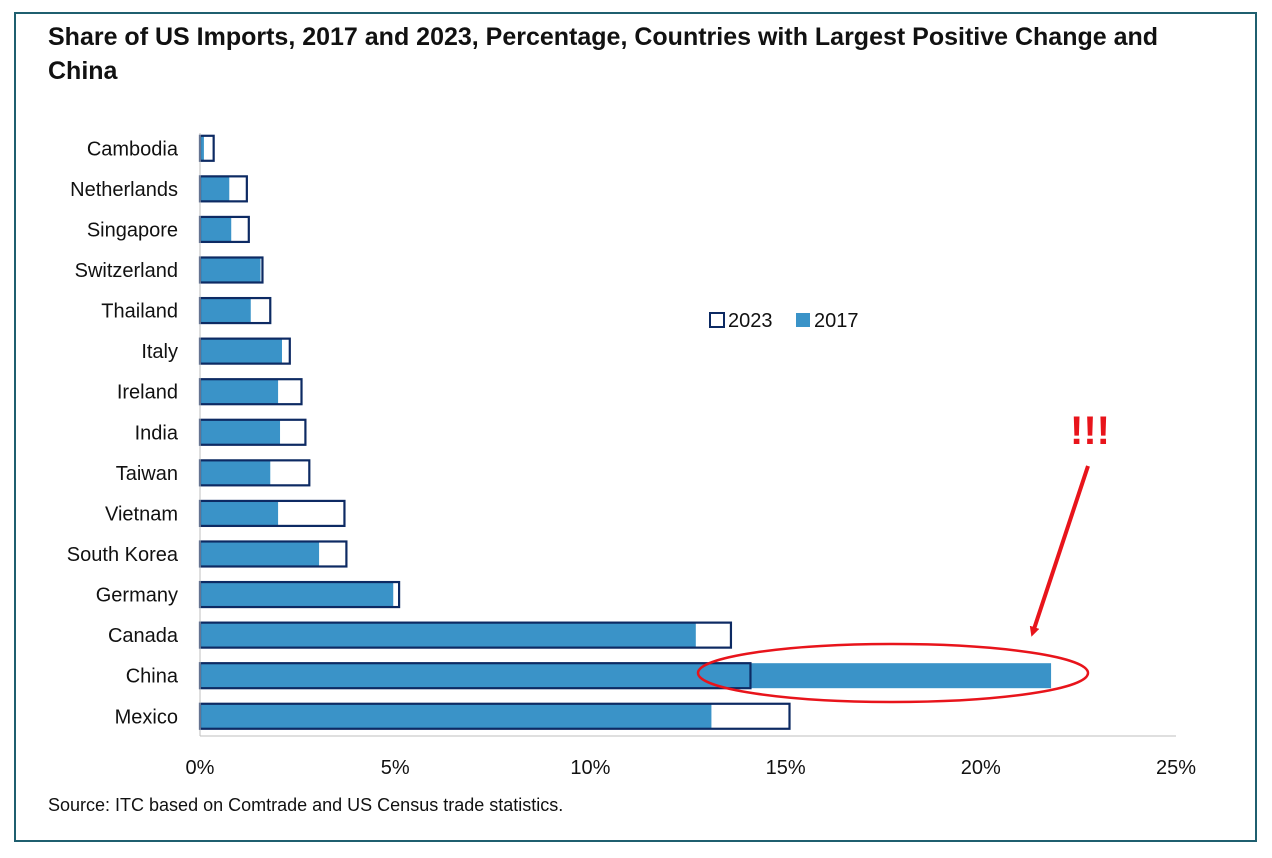 The image size is (1272, 858). What do you see at coordinates (141, 514) in the screenshot?
I see `category-label-vietnam: Vietnam` at bounding box center [141, 514].